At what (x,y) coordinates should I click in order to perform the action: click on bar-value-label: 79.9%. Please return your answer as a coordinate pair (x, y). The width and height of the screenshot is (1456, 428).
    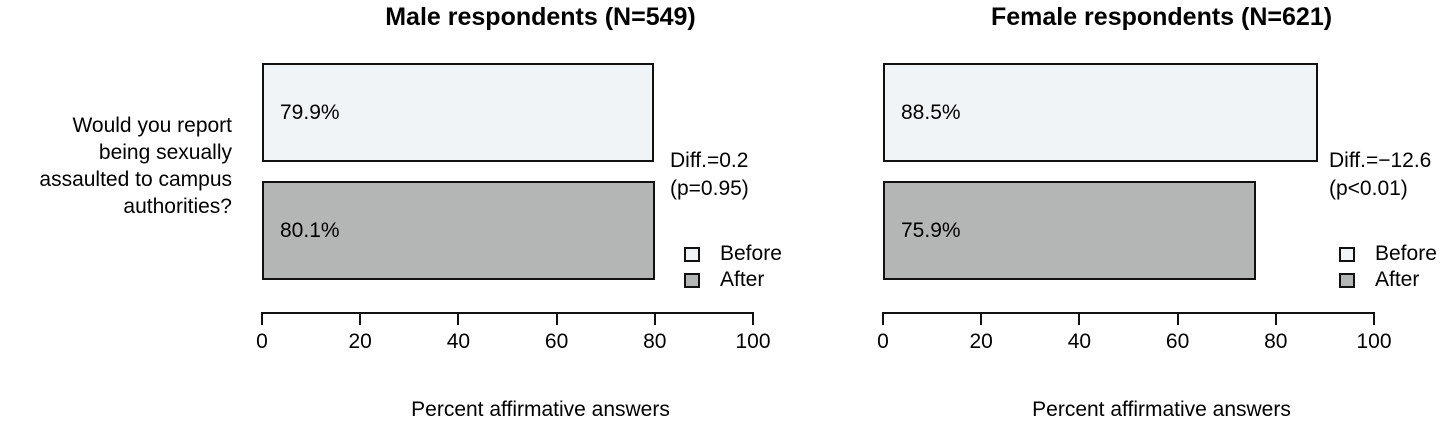
    Looking at the image, I should click on (310, 112).